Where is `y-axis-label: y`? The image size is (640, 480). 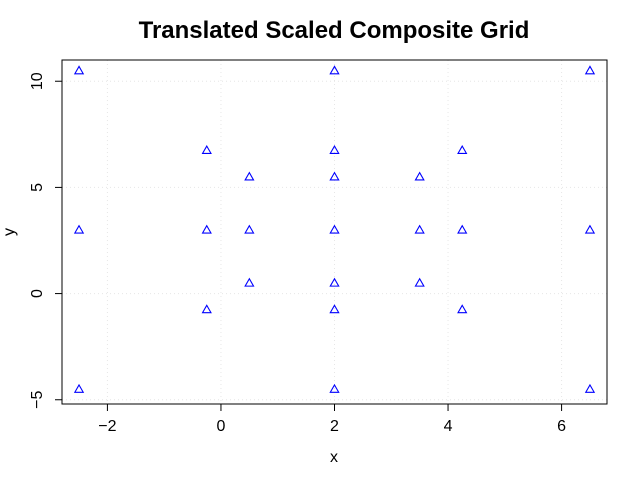
y-axis-label: y is located at coordinates (9, 232).